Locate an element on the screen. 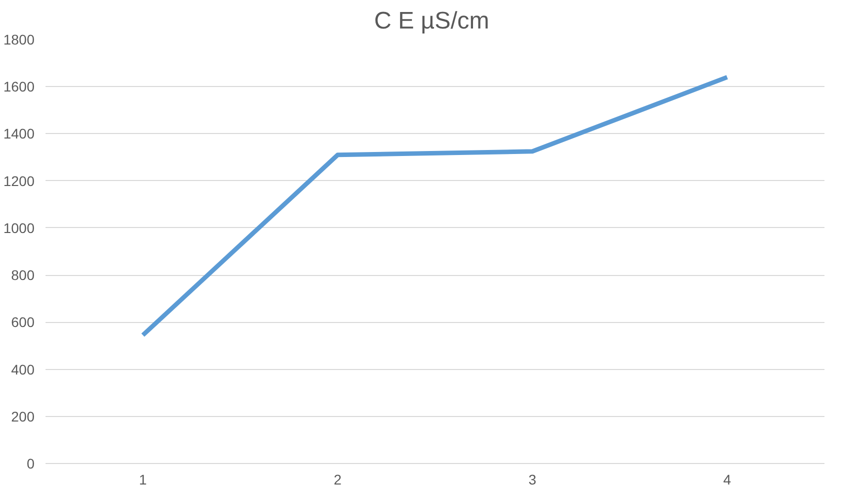 The width and height of the screenshot is (842, 503). x-tick-label: 1 is located at coordinates (142, 480).